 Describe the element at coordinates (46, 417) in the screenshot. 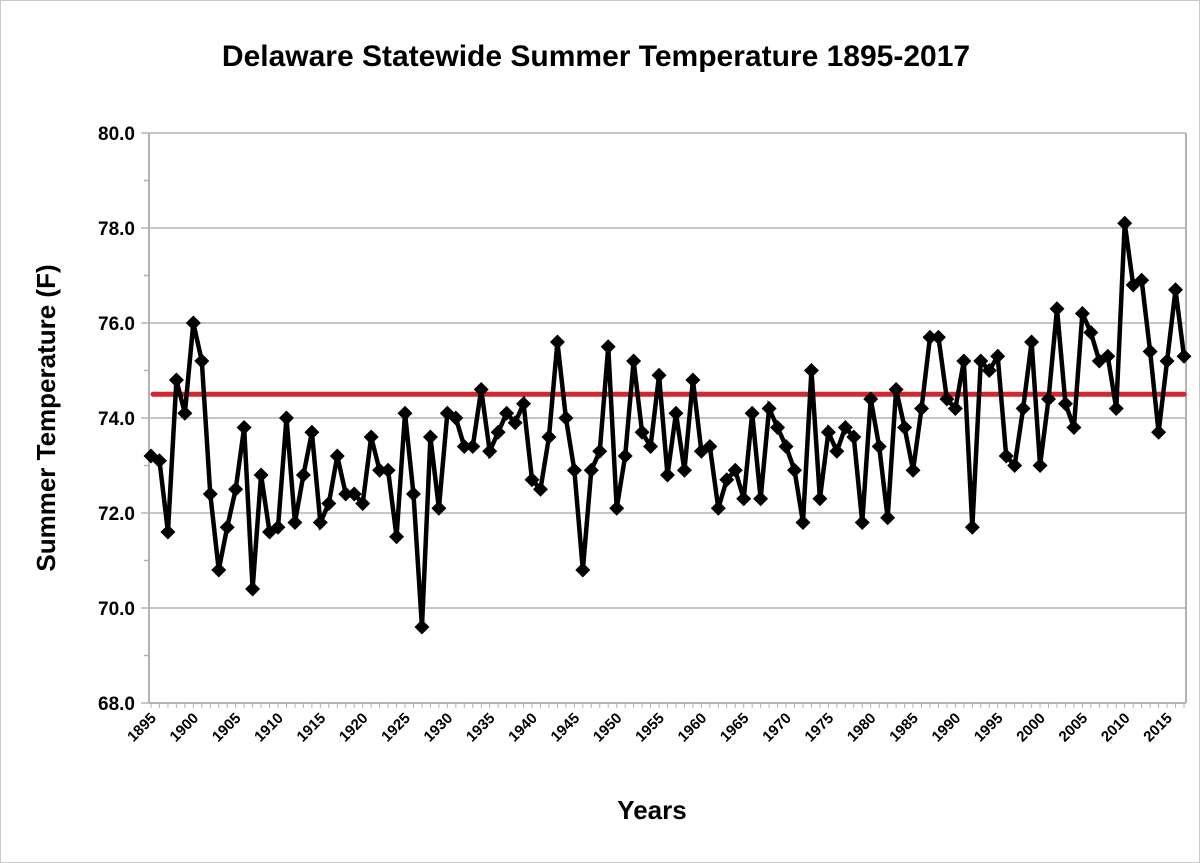

I see `y-axis-title: Summer Temperature (F)` at that location.